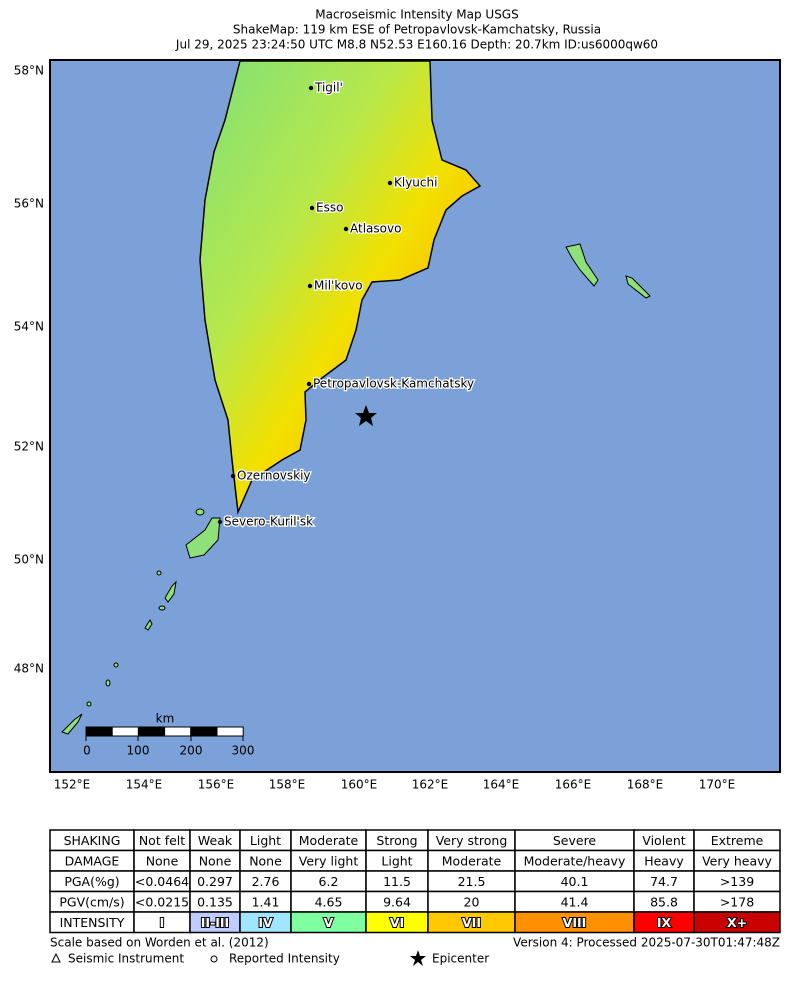 The image size is (789, 988). I want to click on table-text: Very light, so click(329, 860).